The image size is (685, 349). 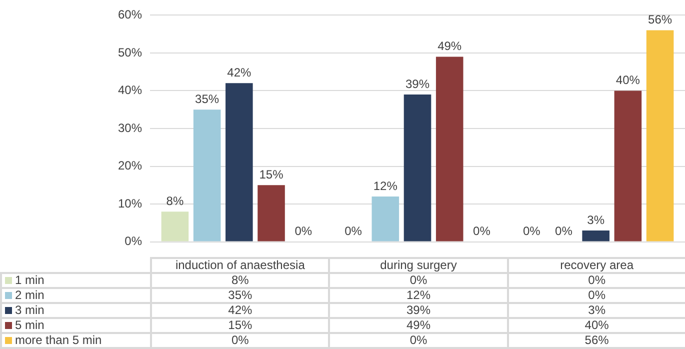 I want to click on legend-label: more than 5 min, so click(x=76, y=340).